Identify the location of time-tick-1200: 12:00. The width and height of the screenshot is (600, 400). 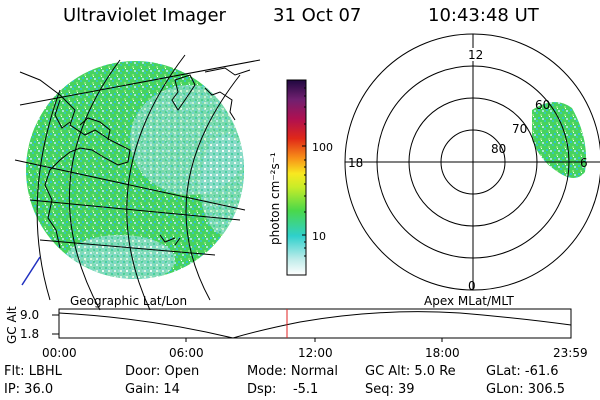
(315, 353).